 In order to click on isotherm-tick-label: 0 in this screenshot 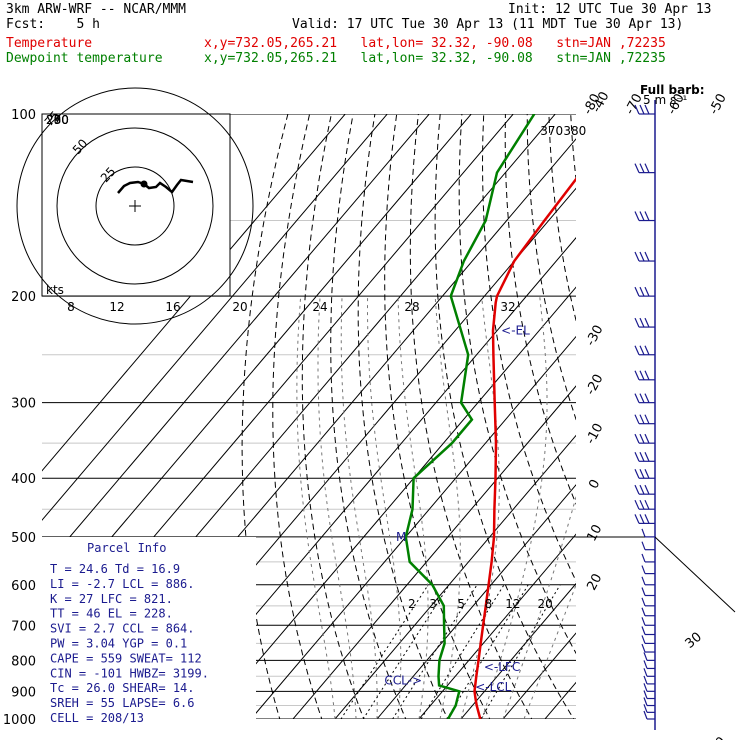, I will do `click(594, 484)`.